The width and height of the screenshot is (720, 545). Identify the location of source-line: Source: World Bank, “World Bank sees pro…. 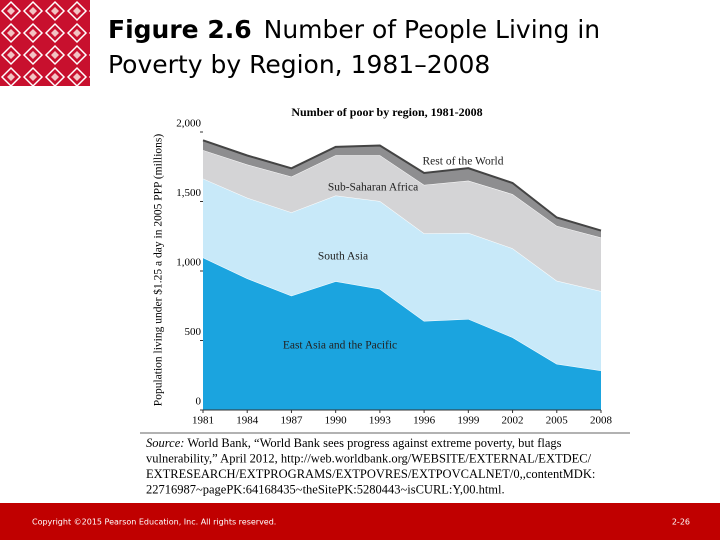
(354, 443).